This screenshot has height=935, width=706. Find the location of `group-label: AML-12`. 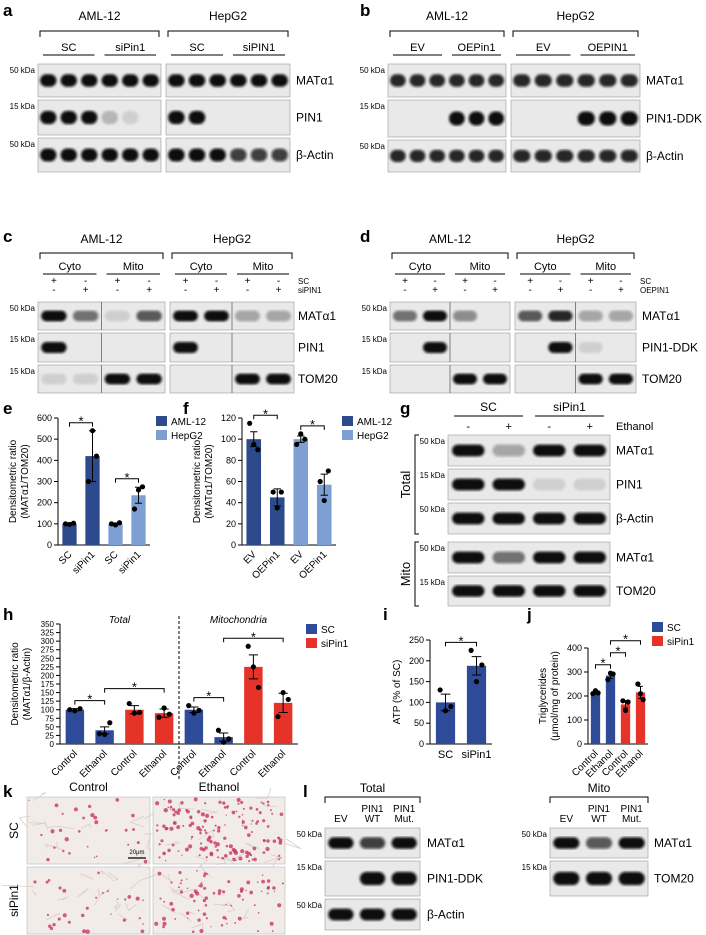

group-label: AML-12 is located at coordinates (99, 16).